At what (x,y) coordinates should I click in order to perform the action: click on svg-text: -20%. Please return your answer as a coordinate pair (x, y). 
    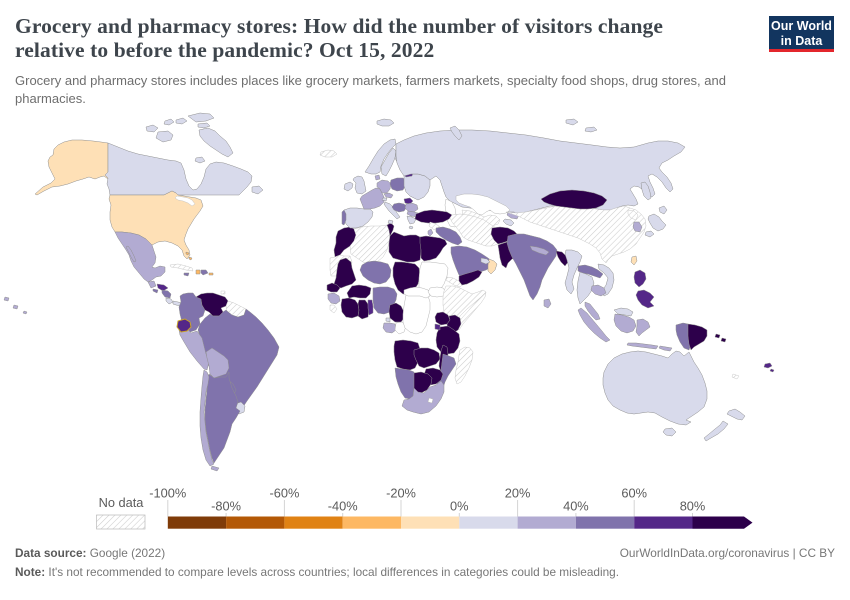
    Looking at the image, I should click on (401, 493).